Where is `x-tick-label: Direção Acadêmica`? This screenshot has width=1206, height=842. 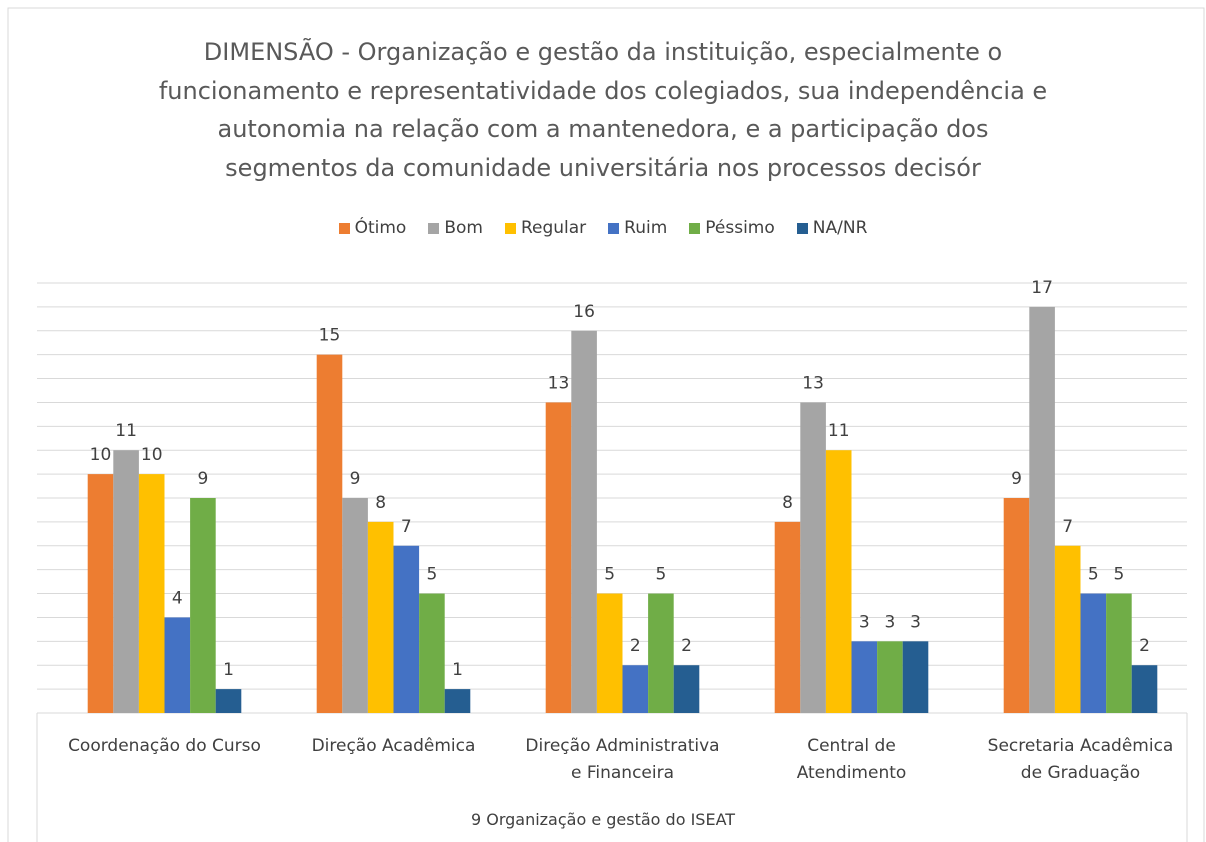 x-tick-label: Direção Acadêmica is located at coordinates (393, 746).